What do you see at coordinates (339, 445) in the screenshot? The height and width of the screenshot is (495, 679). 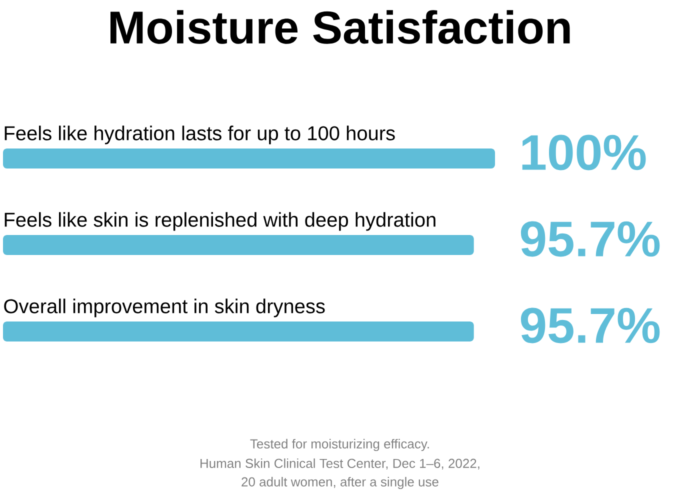 I see `text: Tested for moisturizing efficacy.` at bounding box center [339, 445].